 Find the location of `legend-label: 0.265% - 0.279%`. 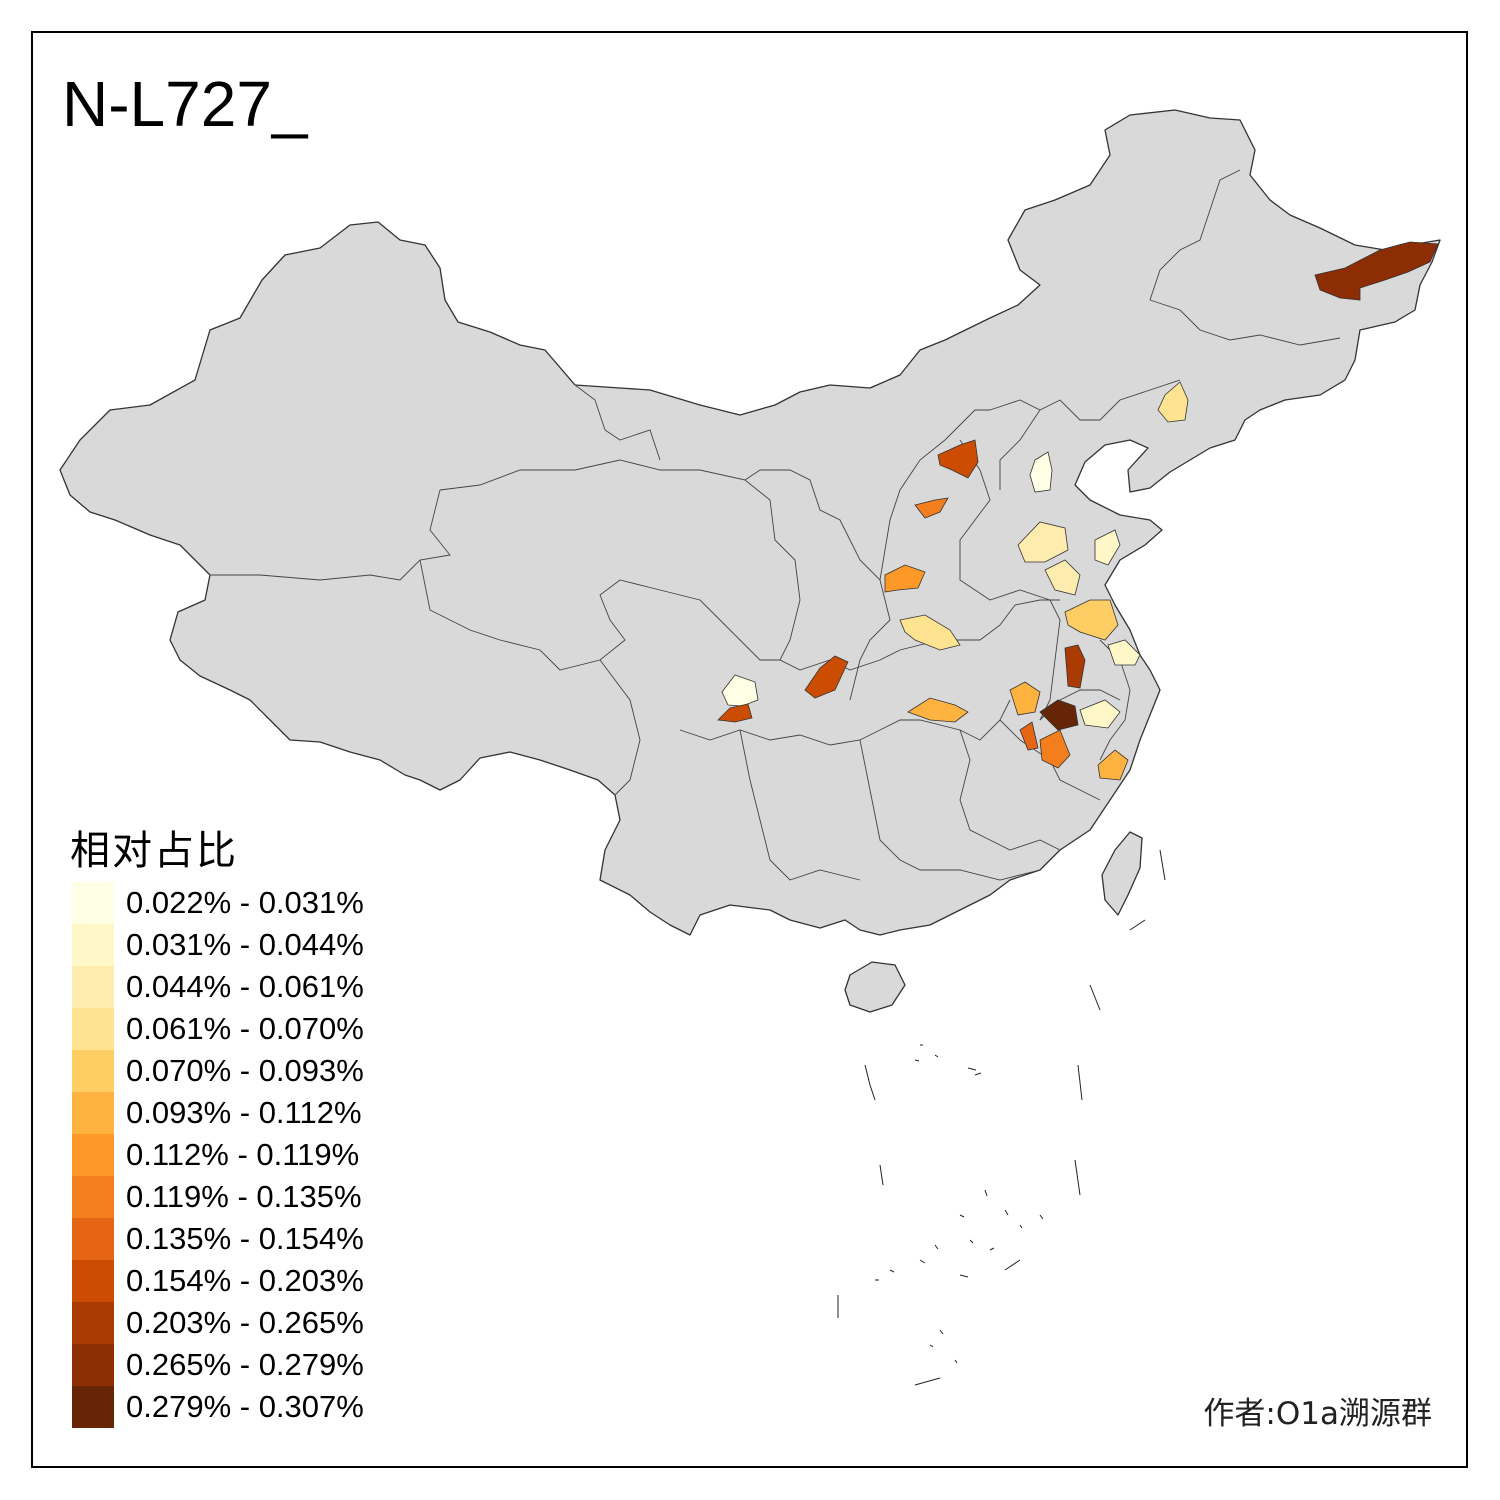

legend-label: 0.265% - 0.279% is located at coordinates (245, 1364).